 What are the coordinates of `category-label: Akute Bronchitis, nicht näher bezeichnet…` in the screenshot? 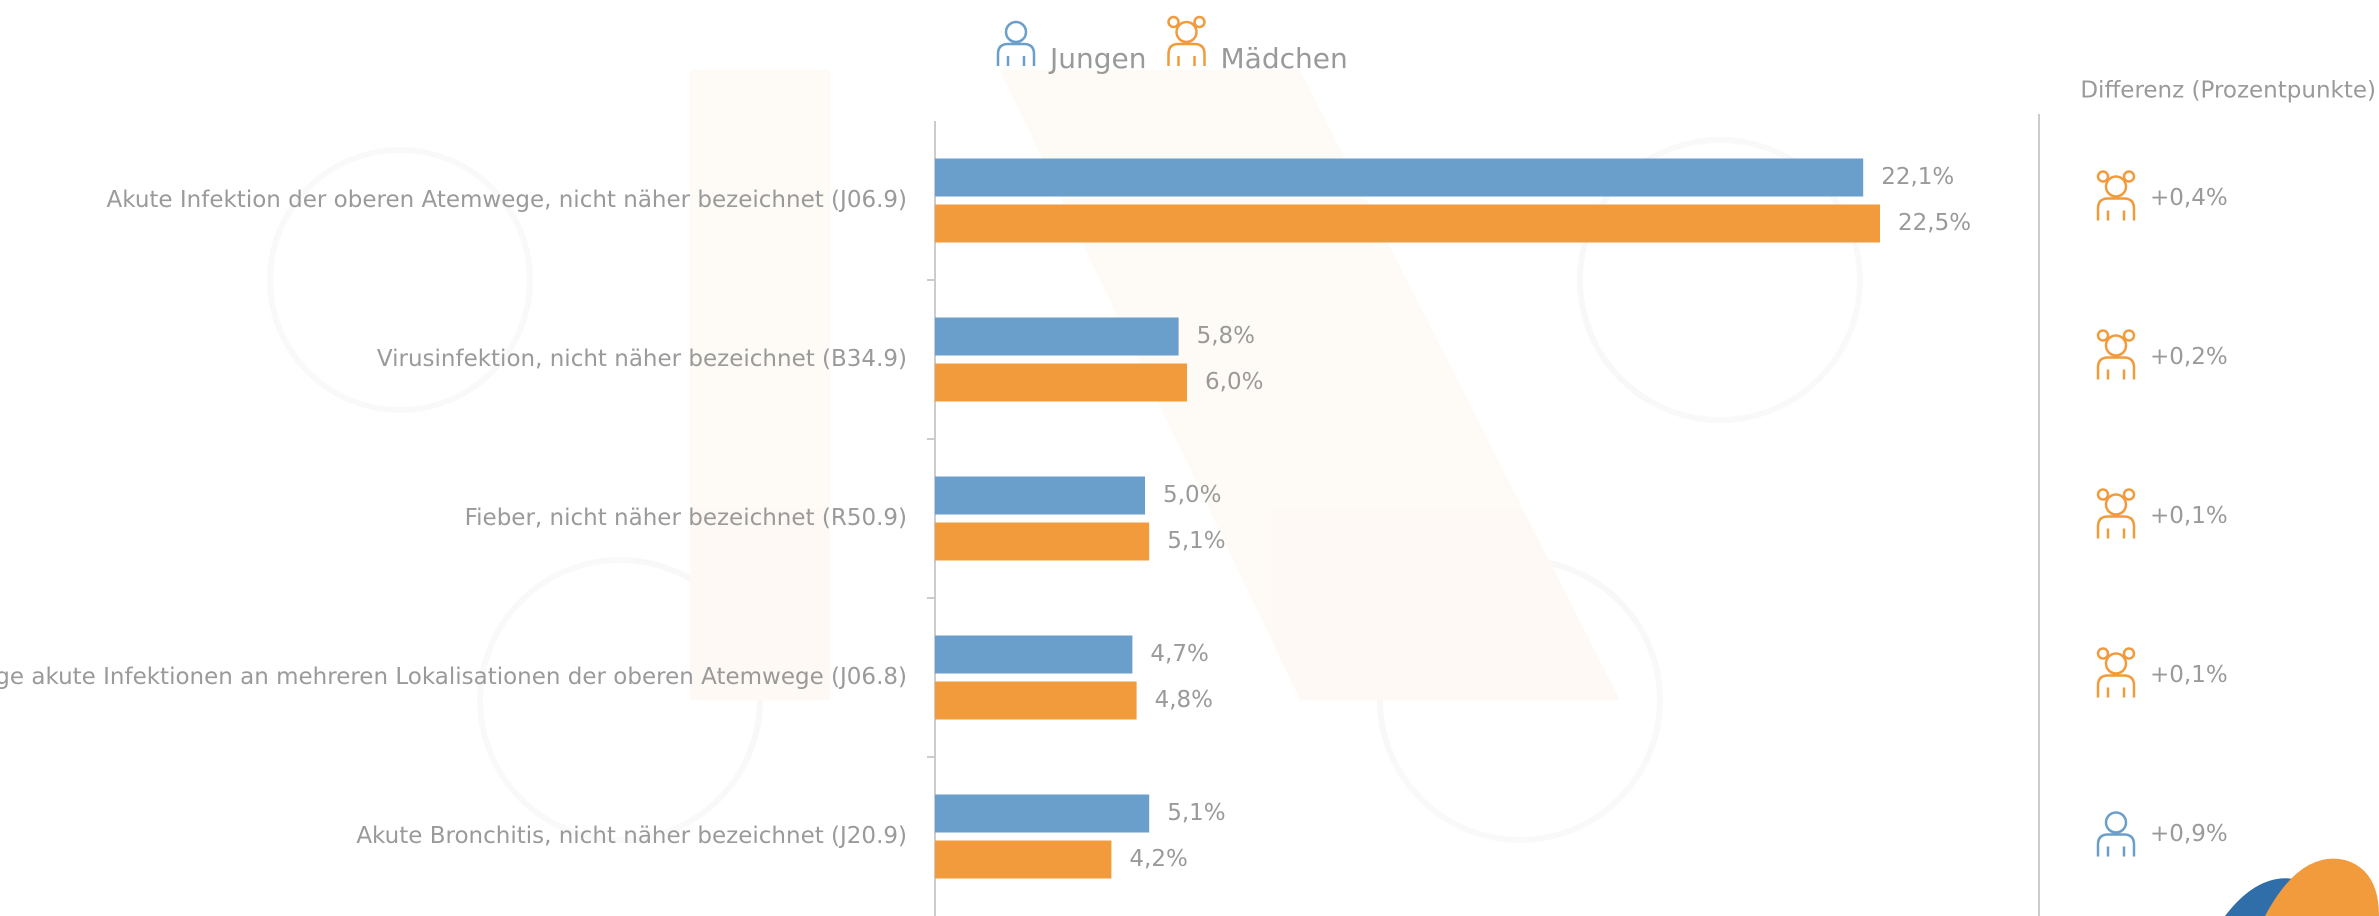 It's located at (631, 836).